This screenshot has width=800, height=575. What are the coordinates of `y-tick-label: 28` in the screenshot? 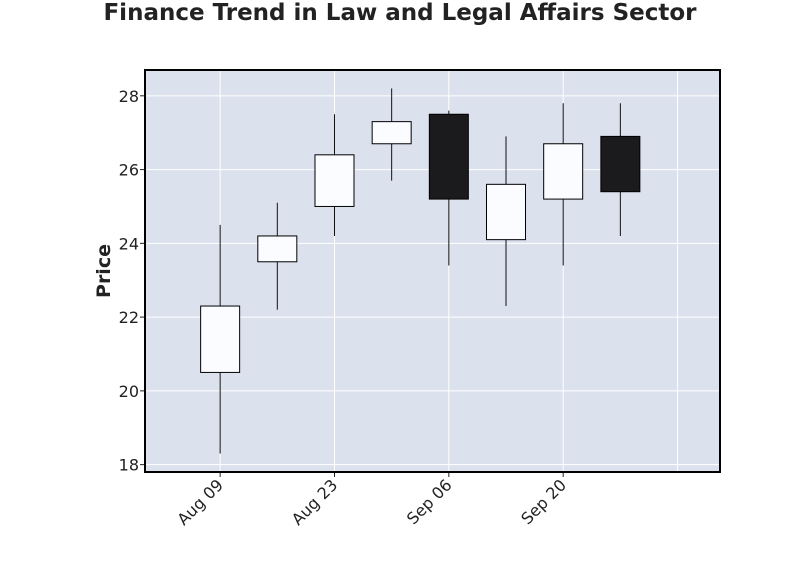 It's located at (129, 96).